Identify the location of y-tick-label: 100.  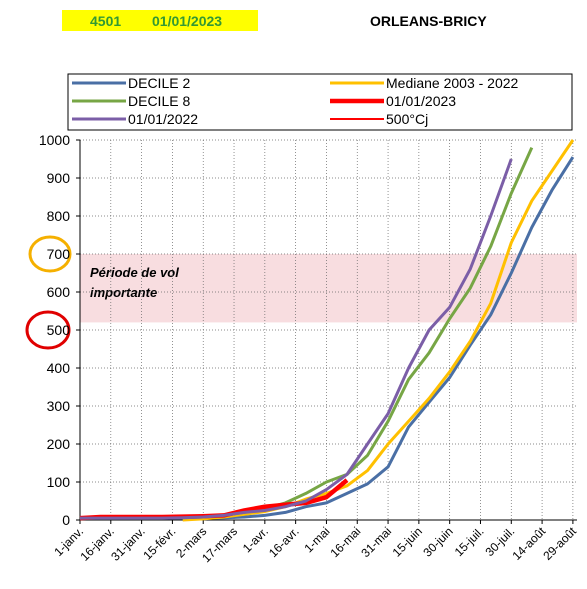
(59, 482).